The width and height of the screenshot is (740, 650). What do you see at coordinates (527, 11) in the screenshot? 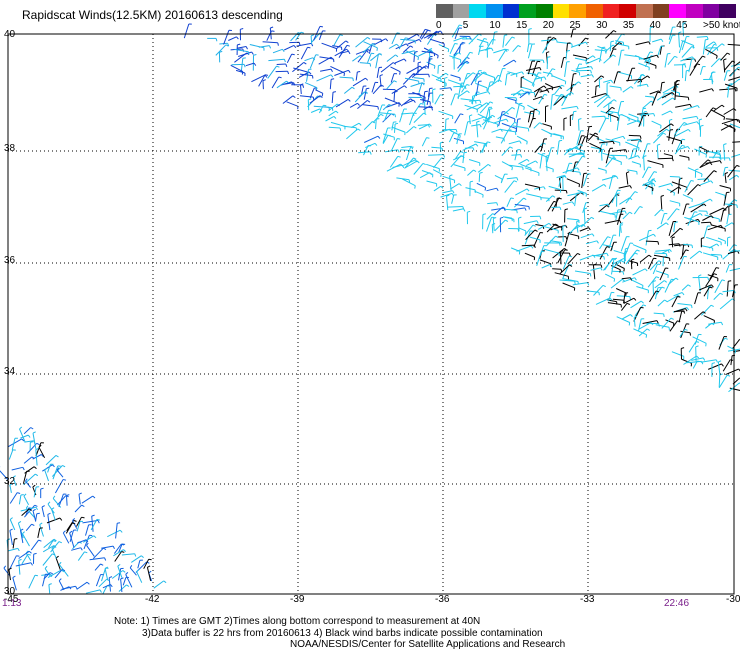
I see `color-swatch` at bounding box center [527, 11].